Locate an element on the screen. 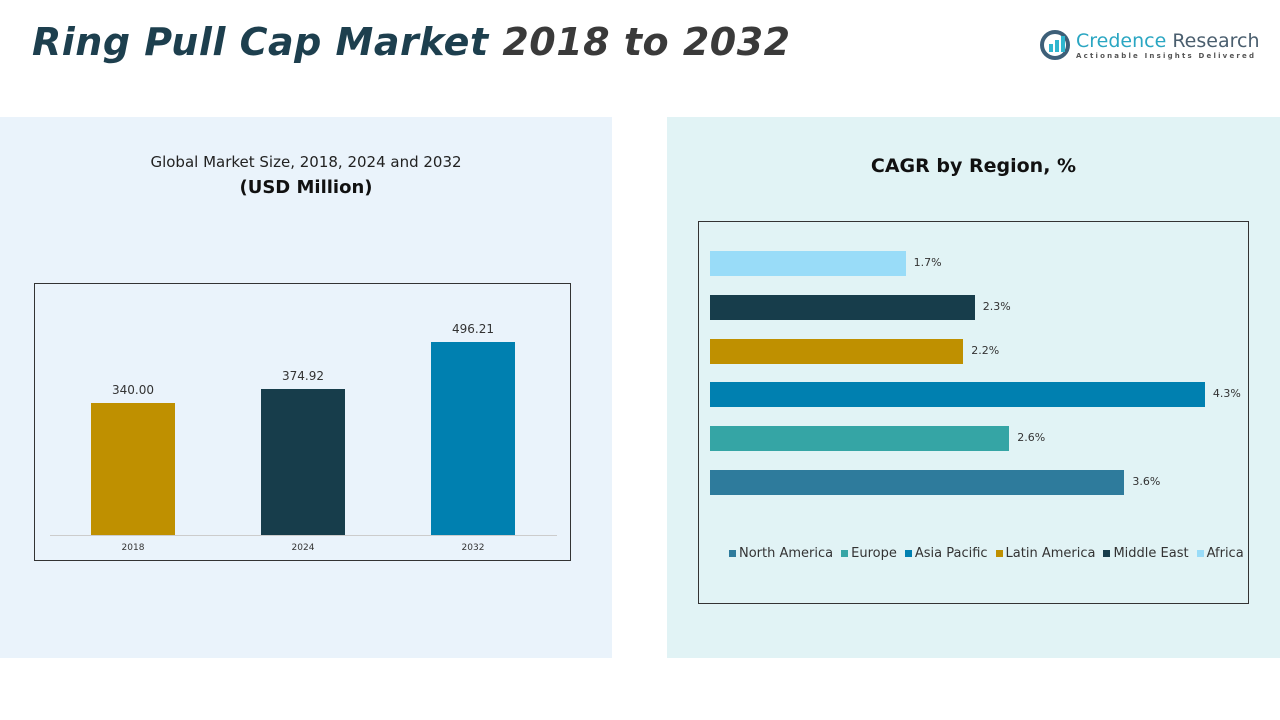  bar-asia-pacific is located at coordinates (957, 395).